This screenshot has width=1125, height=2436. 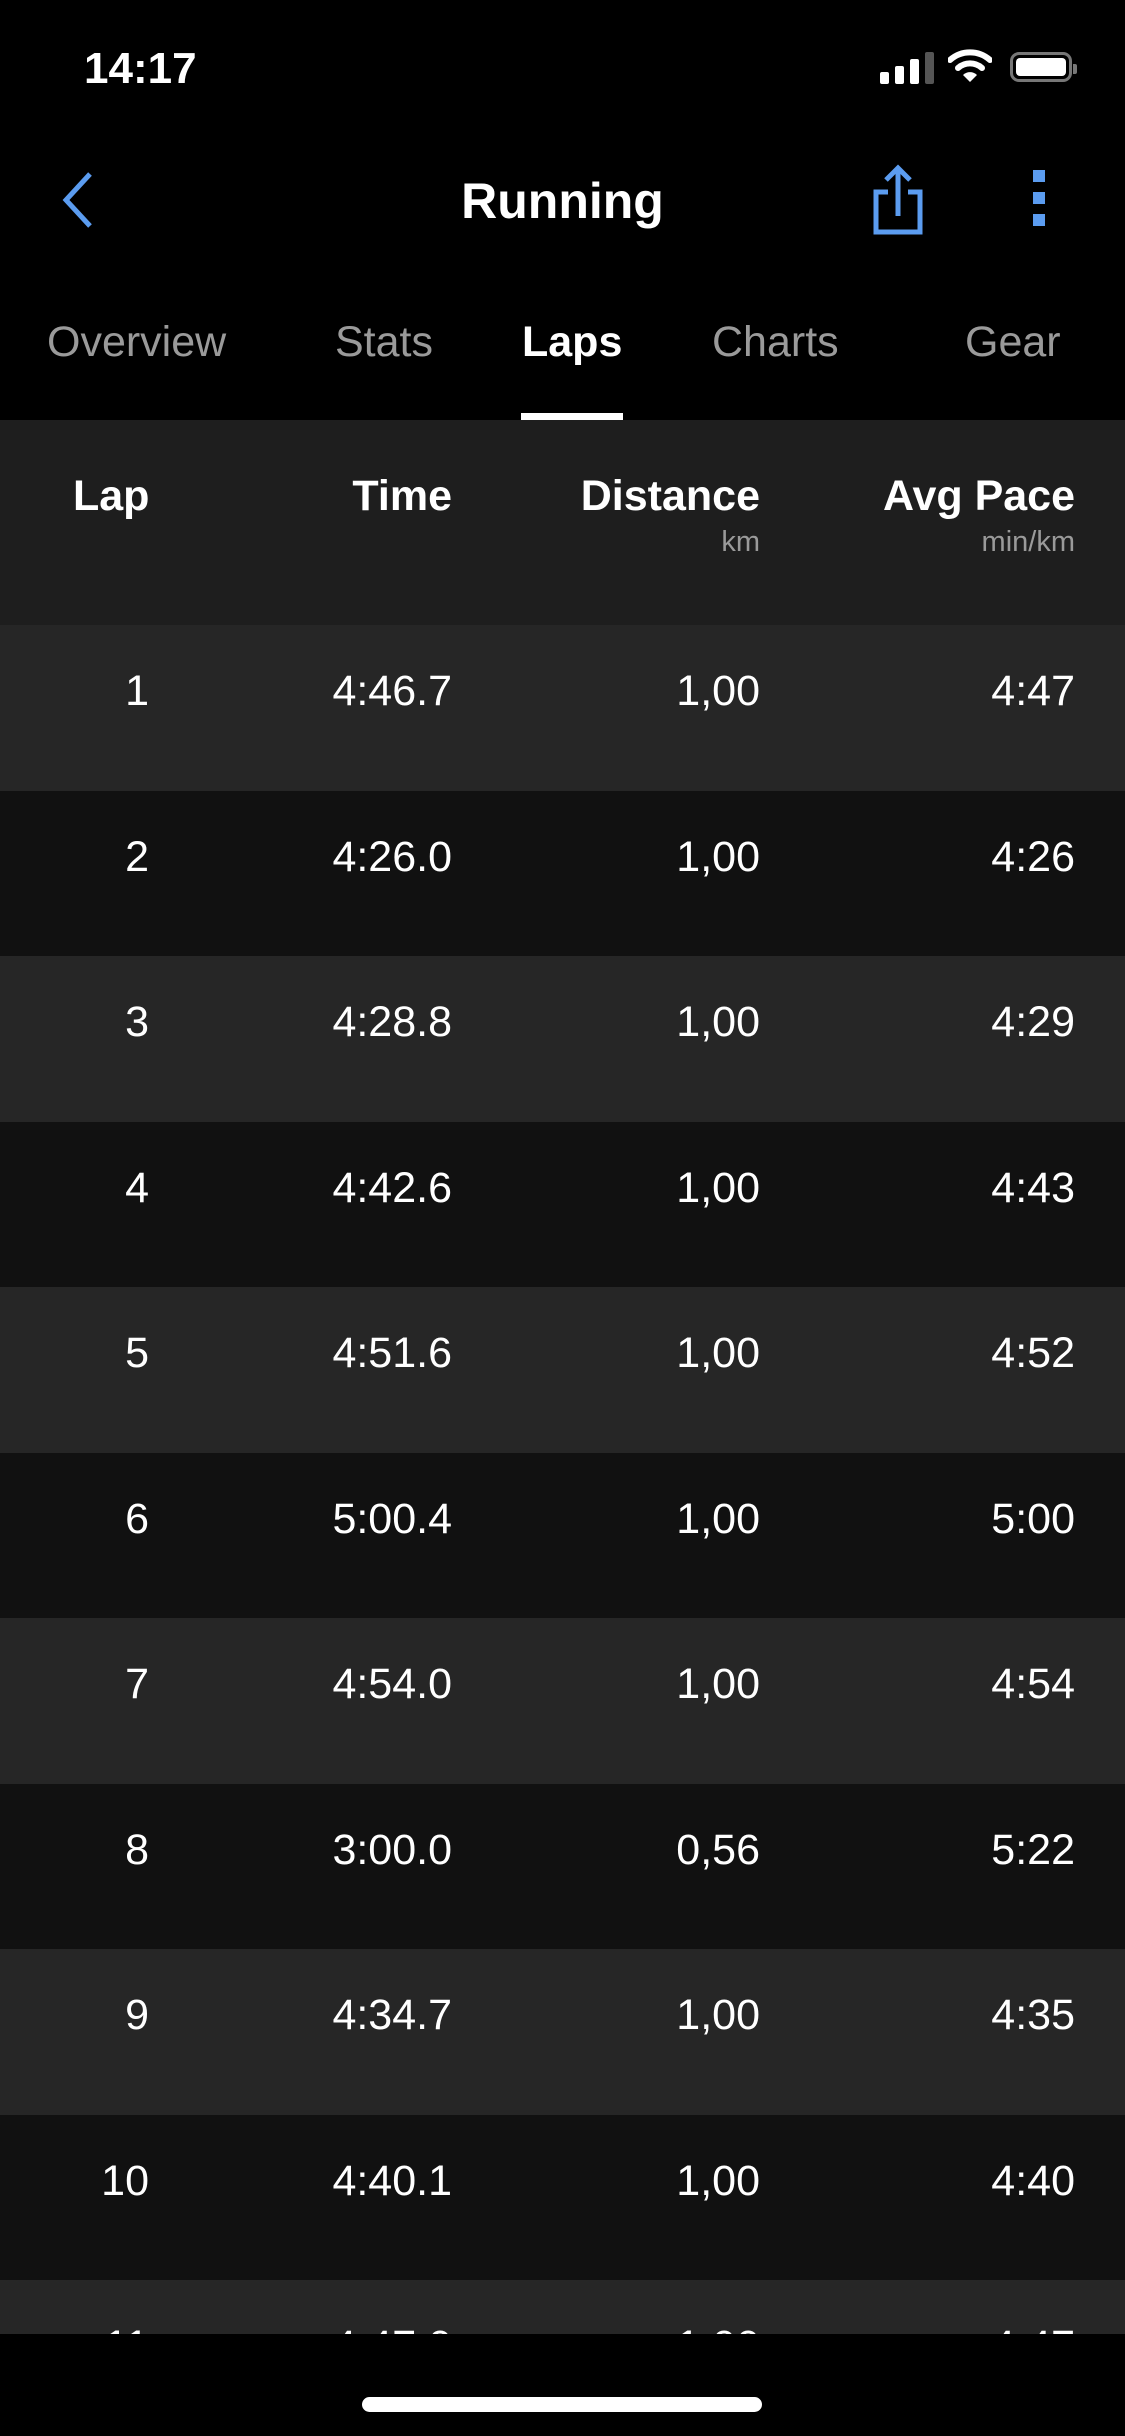 What do you see at coordinates (392, 1022) in the screenshot?
I see `lap-time: 4:28.8` at bounding box center [392, 1022].